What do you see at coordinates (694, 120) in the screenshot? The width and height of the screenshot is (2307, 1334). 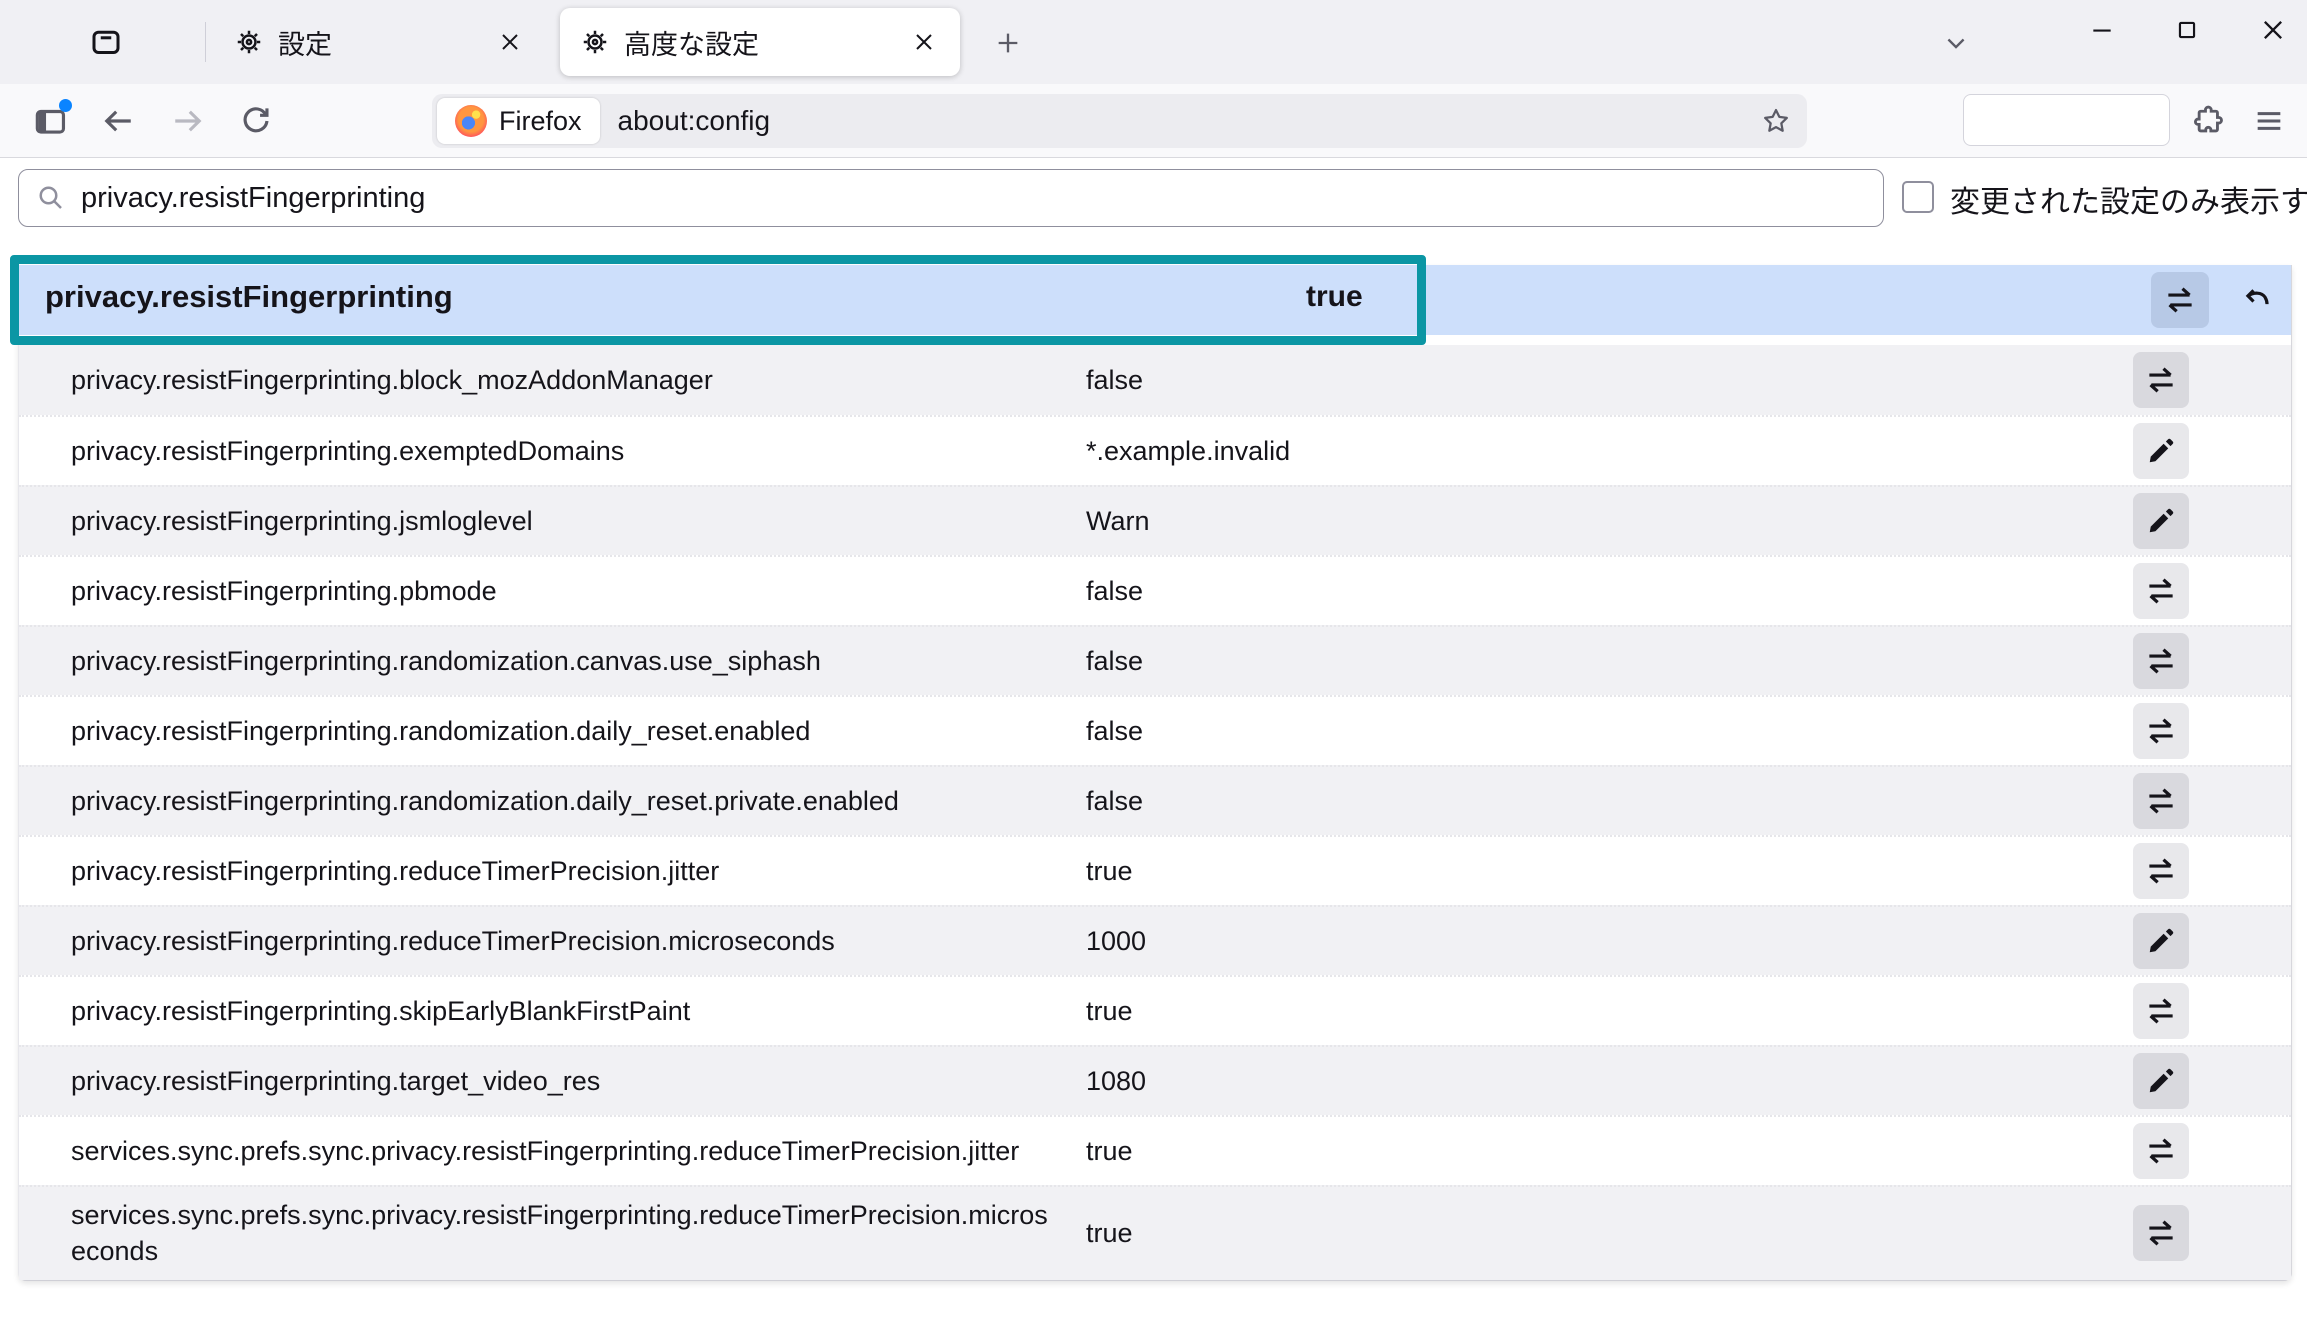 I see `url-text: about:config` at bounding box center [694, 120].